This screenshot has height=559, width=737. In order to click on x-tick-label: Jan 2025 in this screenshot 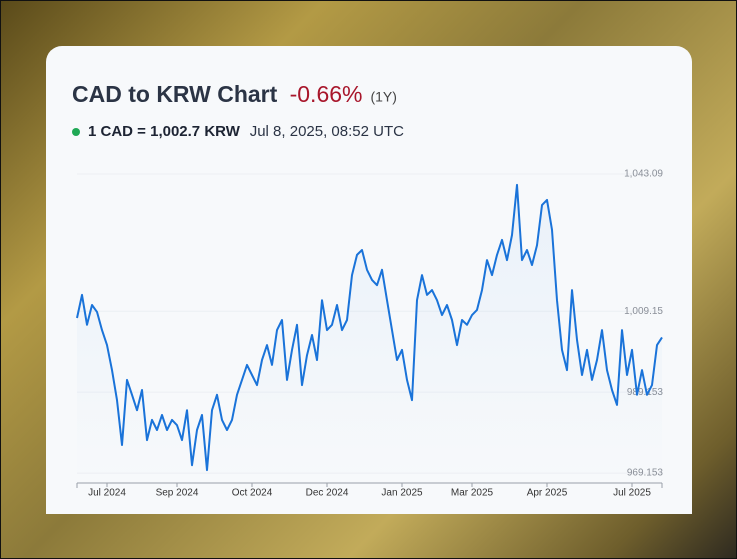, I will do `click(402, 493)`.